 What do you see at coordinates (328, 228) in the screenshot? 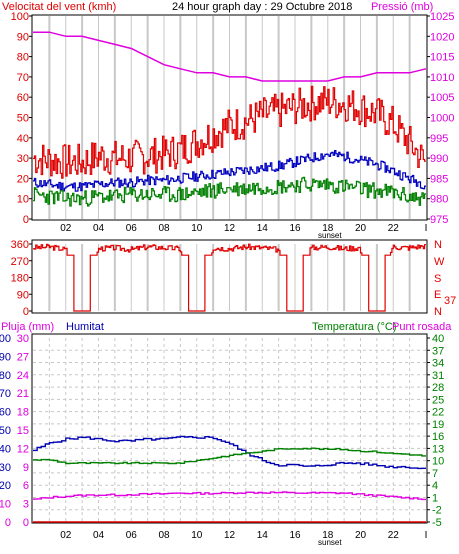
I see `wind-x-tick-label: 18` at bounding box center [328, 228].